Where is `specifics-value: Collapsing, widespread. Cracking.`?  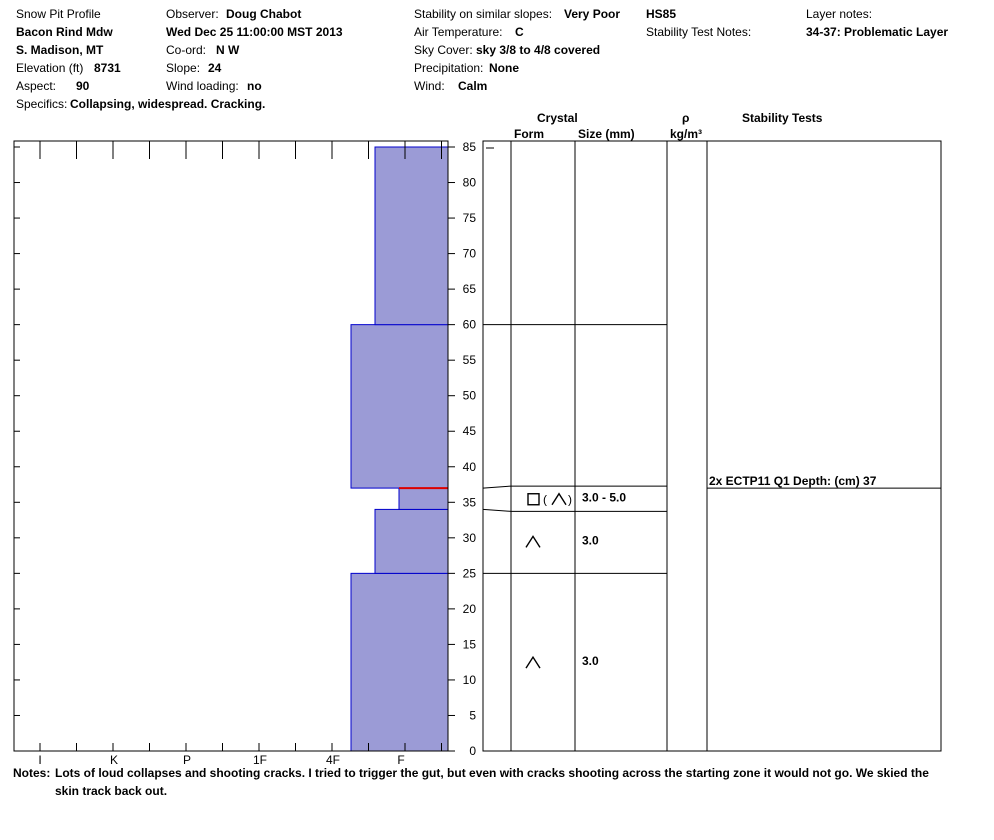
specifics-value: Collapsing, widespread. Cracking. is located at coordinates (168, 104).